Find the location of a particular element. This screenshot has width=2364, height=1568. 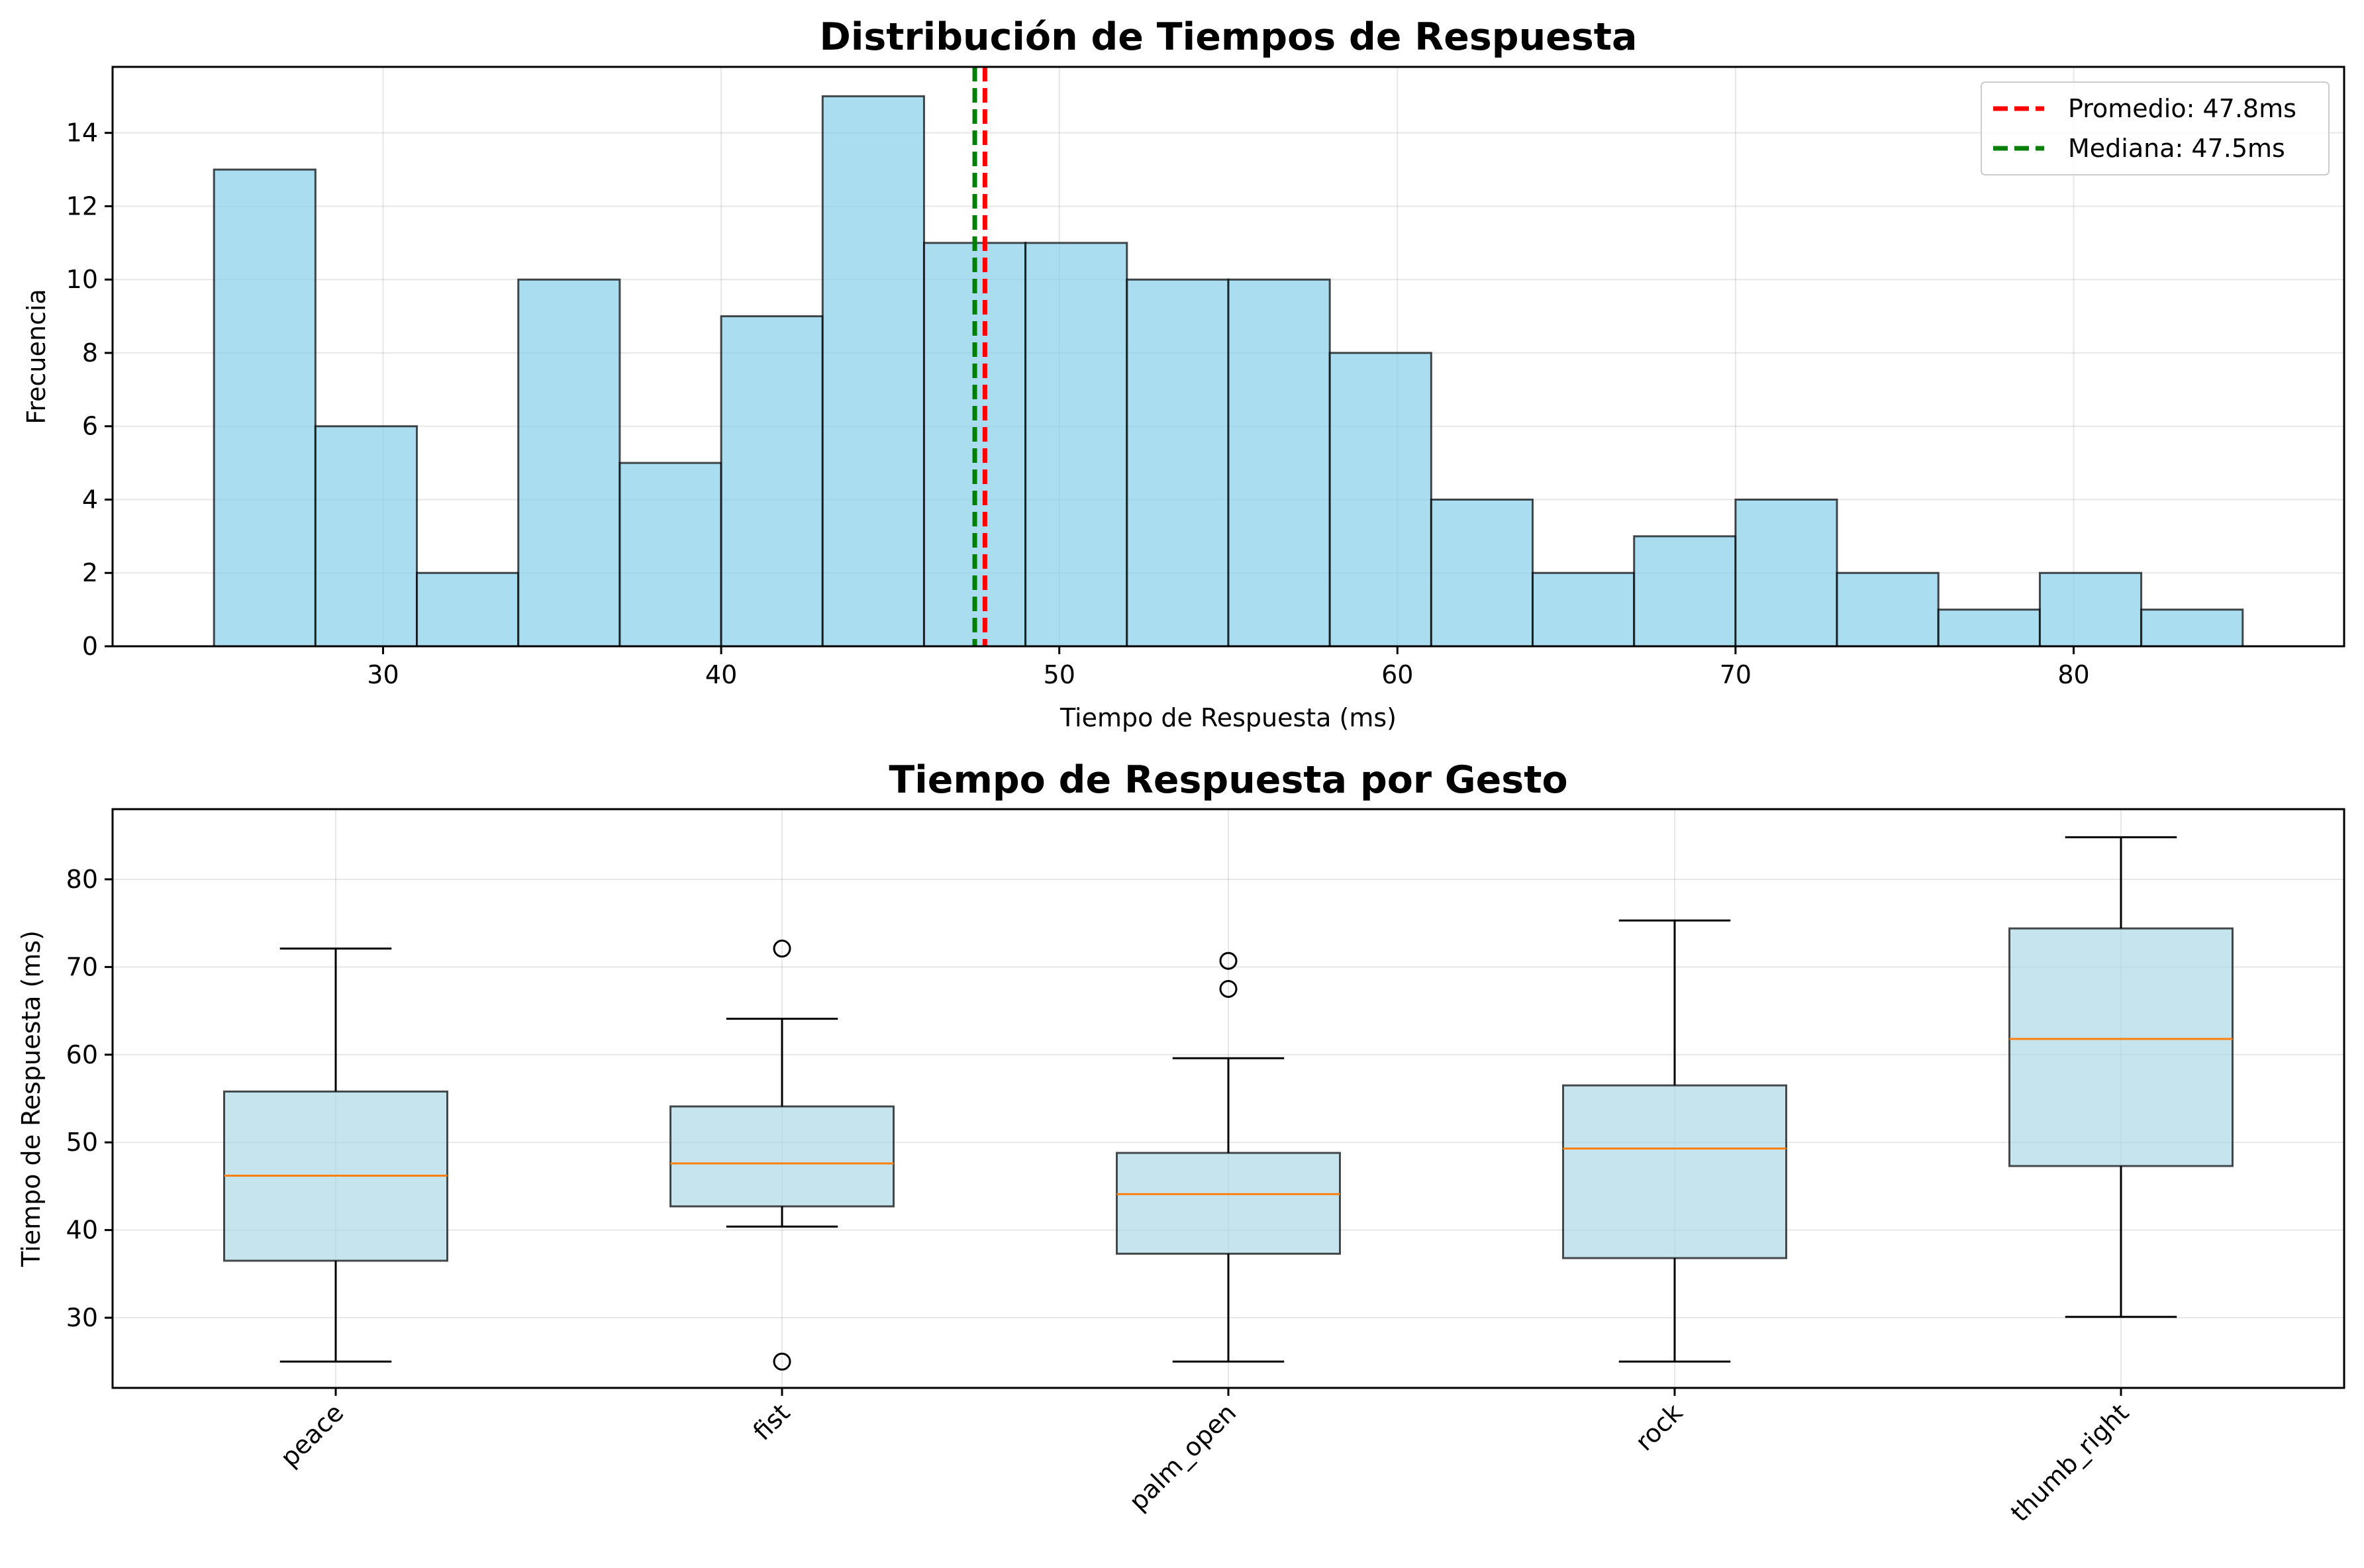

histogram-y-tick-label: 2 is located at coordinates (90, 572).